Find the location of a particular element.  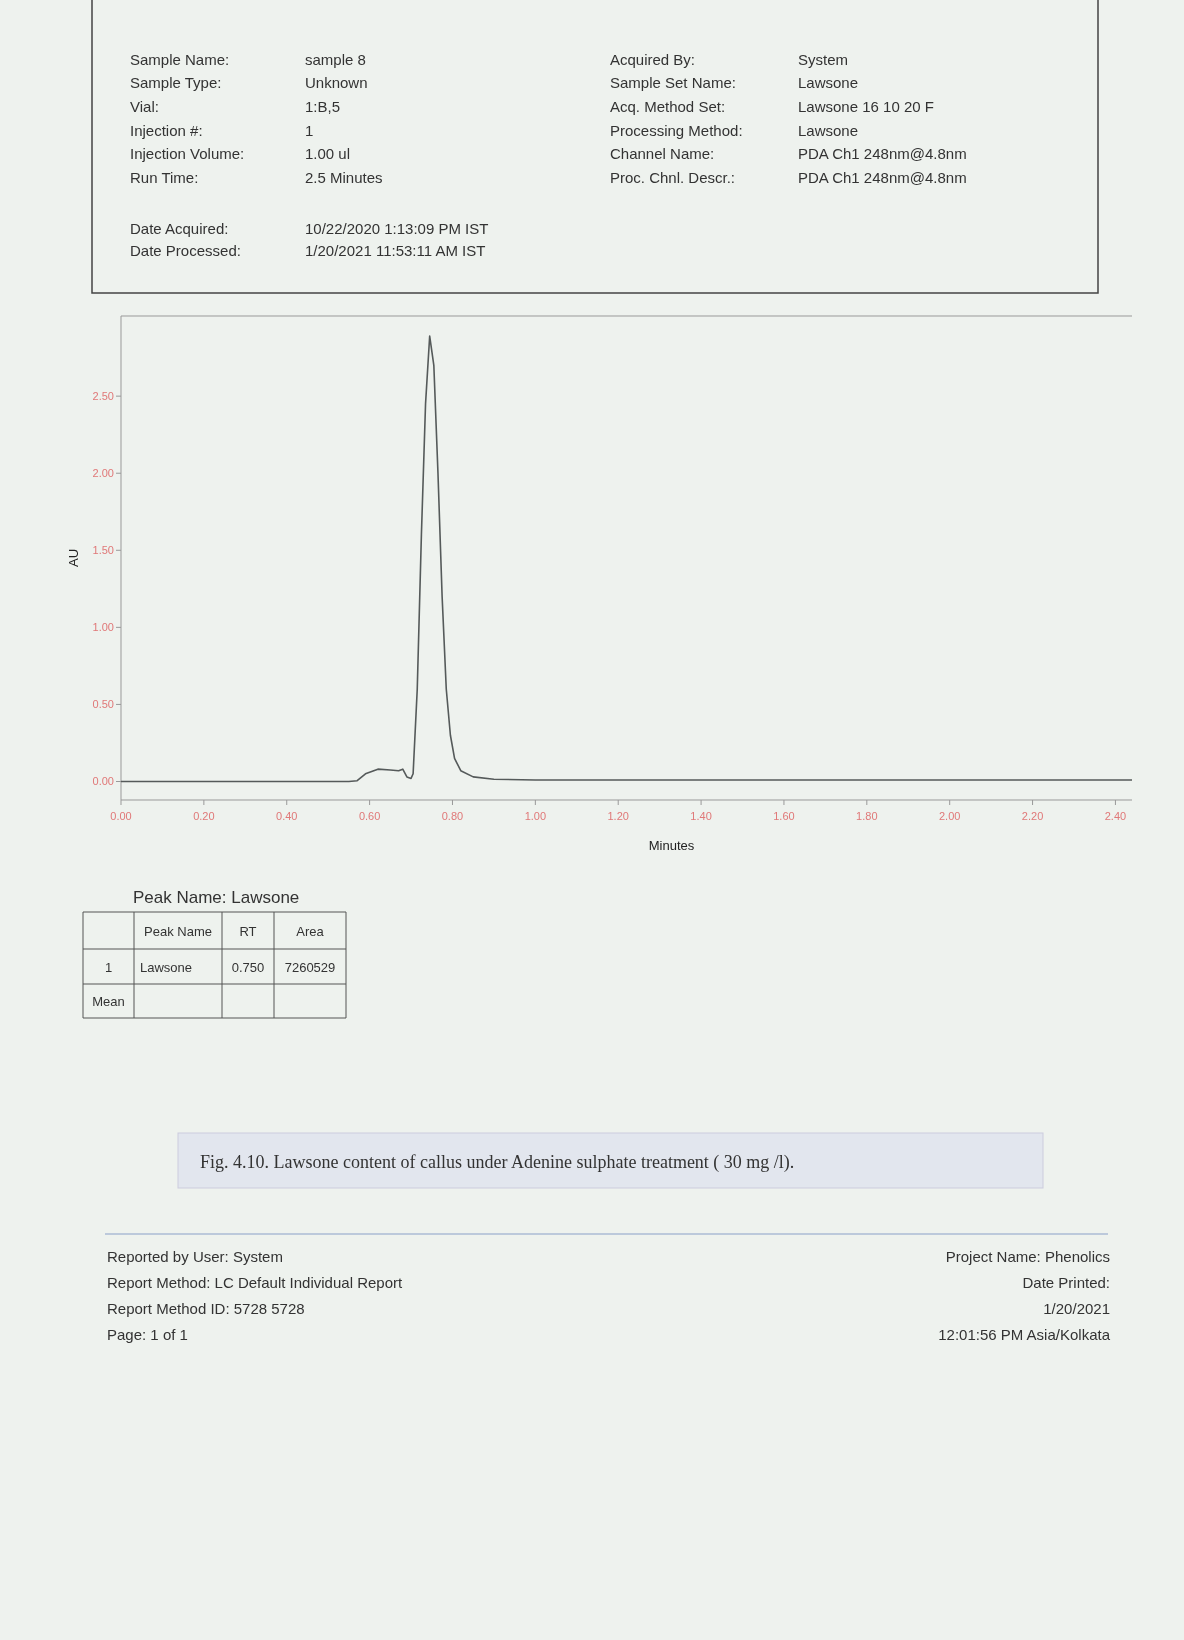

x-tick-label: 1.40 is located at coordinates (701, 816).